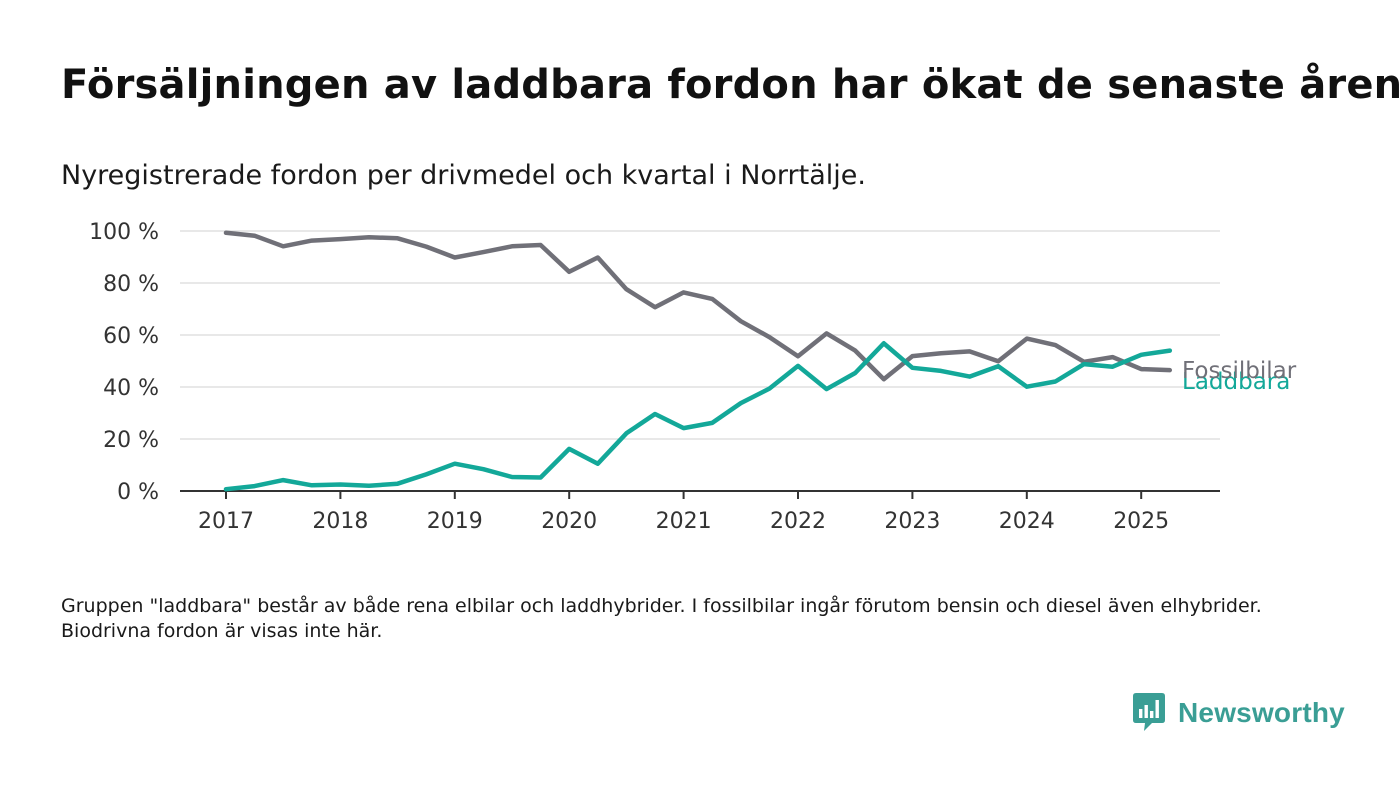  I want to click on newsworthy-chart-icon, so click(1149, 712).